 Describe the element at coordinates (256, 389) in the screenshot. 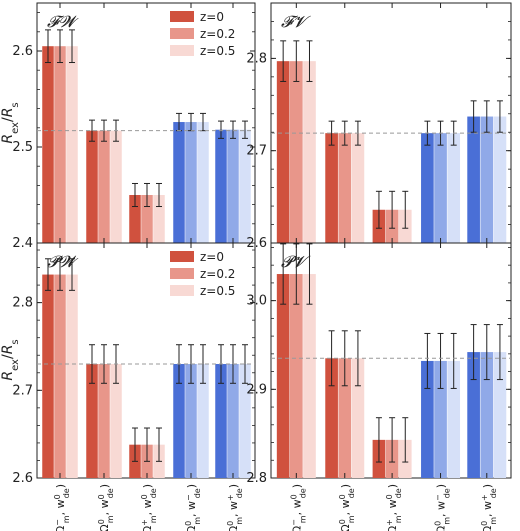

I see `y-tick-label: 2.9` at that location.